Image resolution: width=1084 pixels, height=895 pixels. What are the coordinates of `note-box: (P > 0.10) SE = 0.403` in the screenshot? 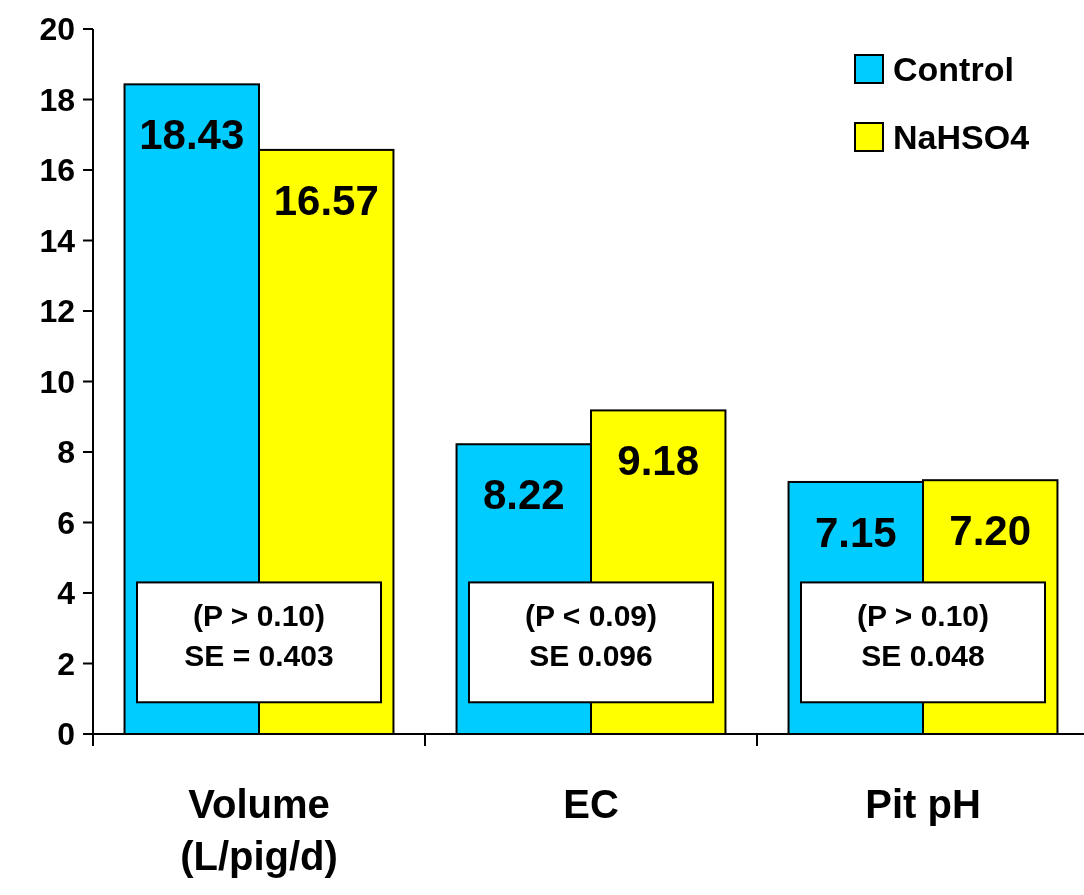 It's located at (259, 642).